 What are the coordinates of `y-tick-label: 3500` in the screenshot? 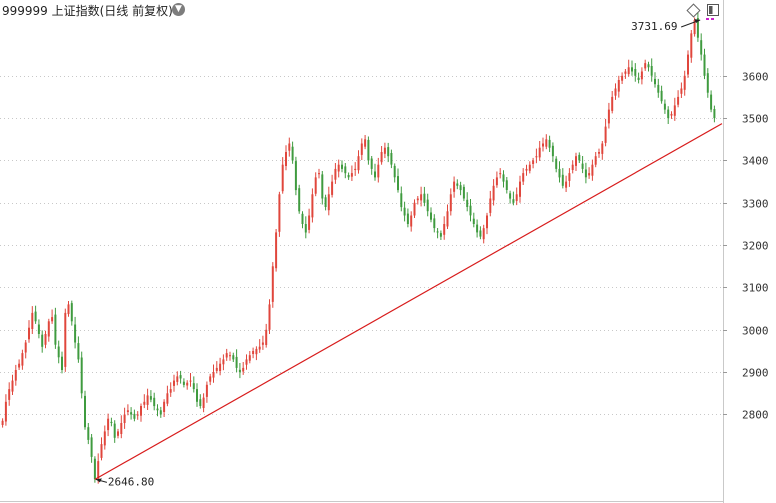 It's located at (755, 119).